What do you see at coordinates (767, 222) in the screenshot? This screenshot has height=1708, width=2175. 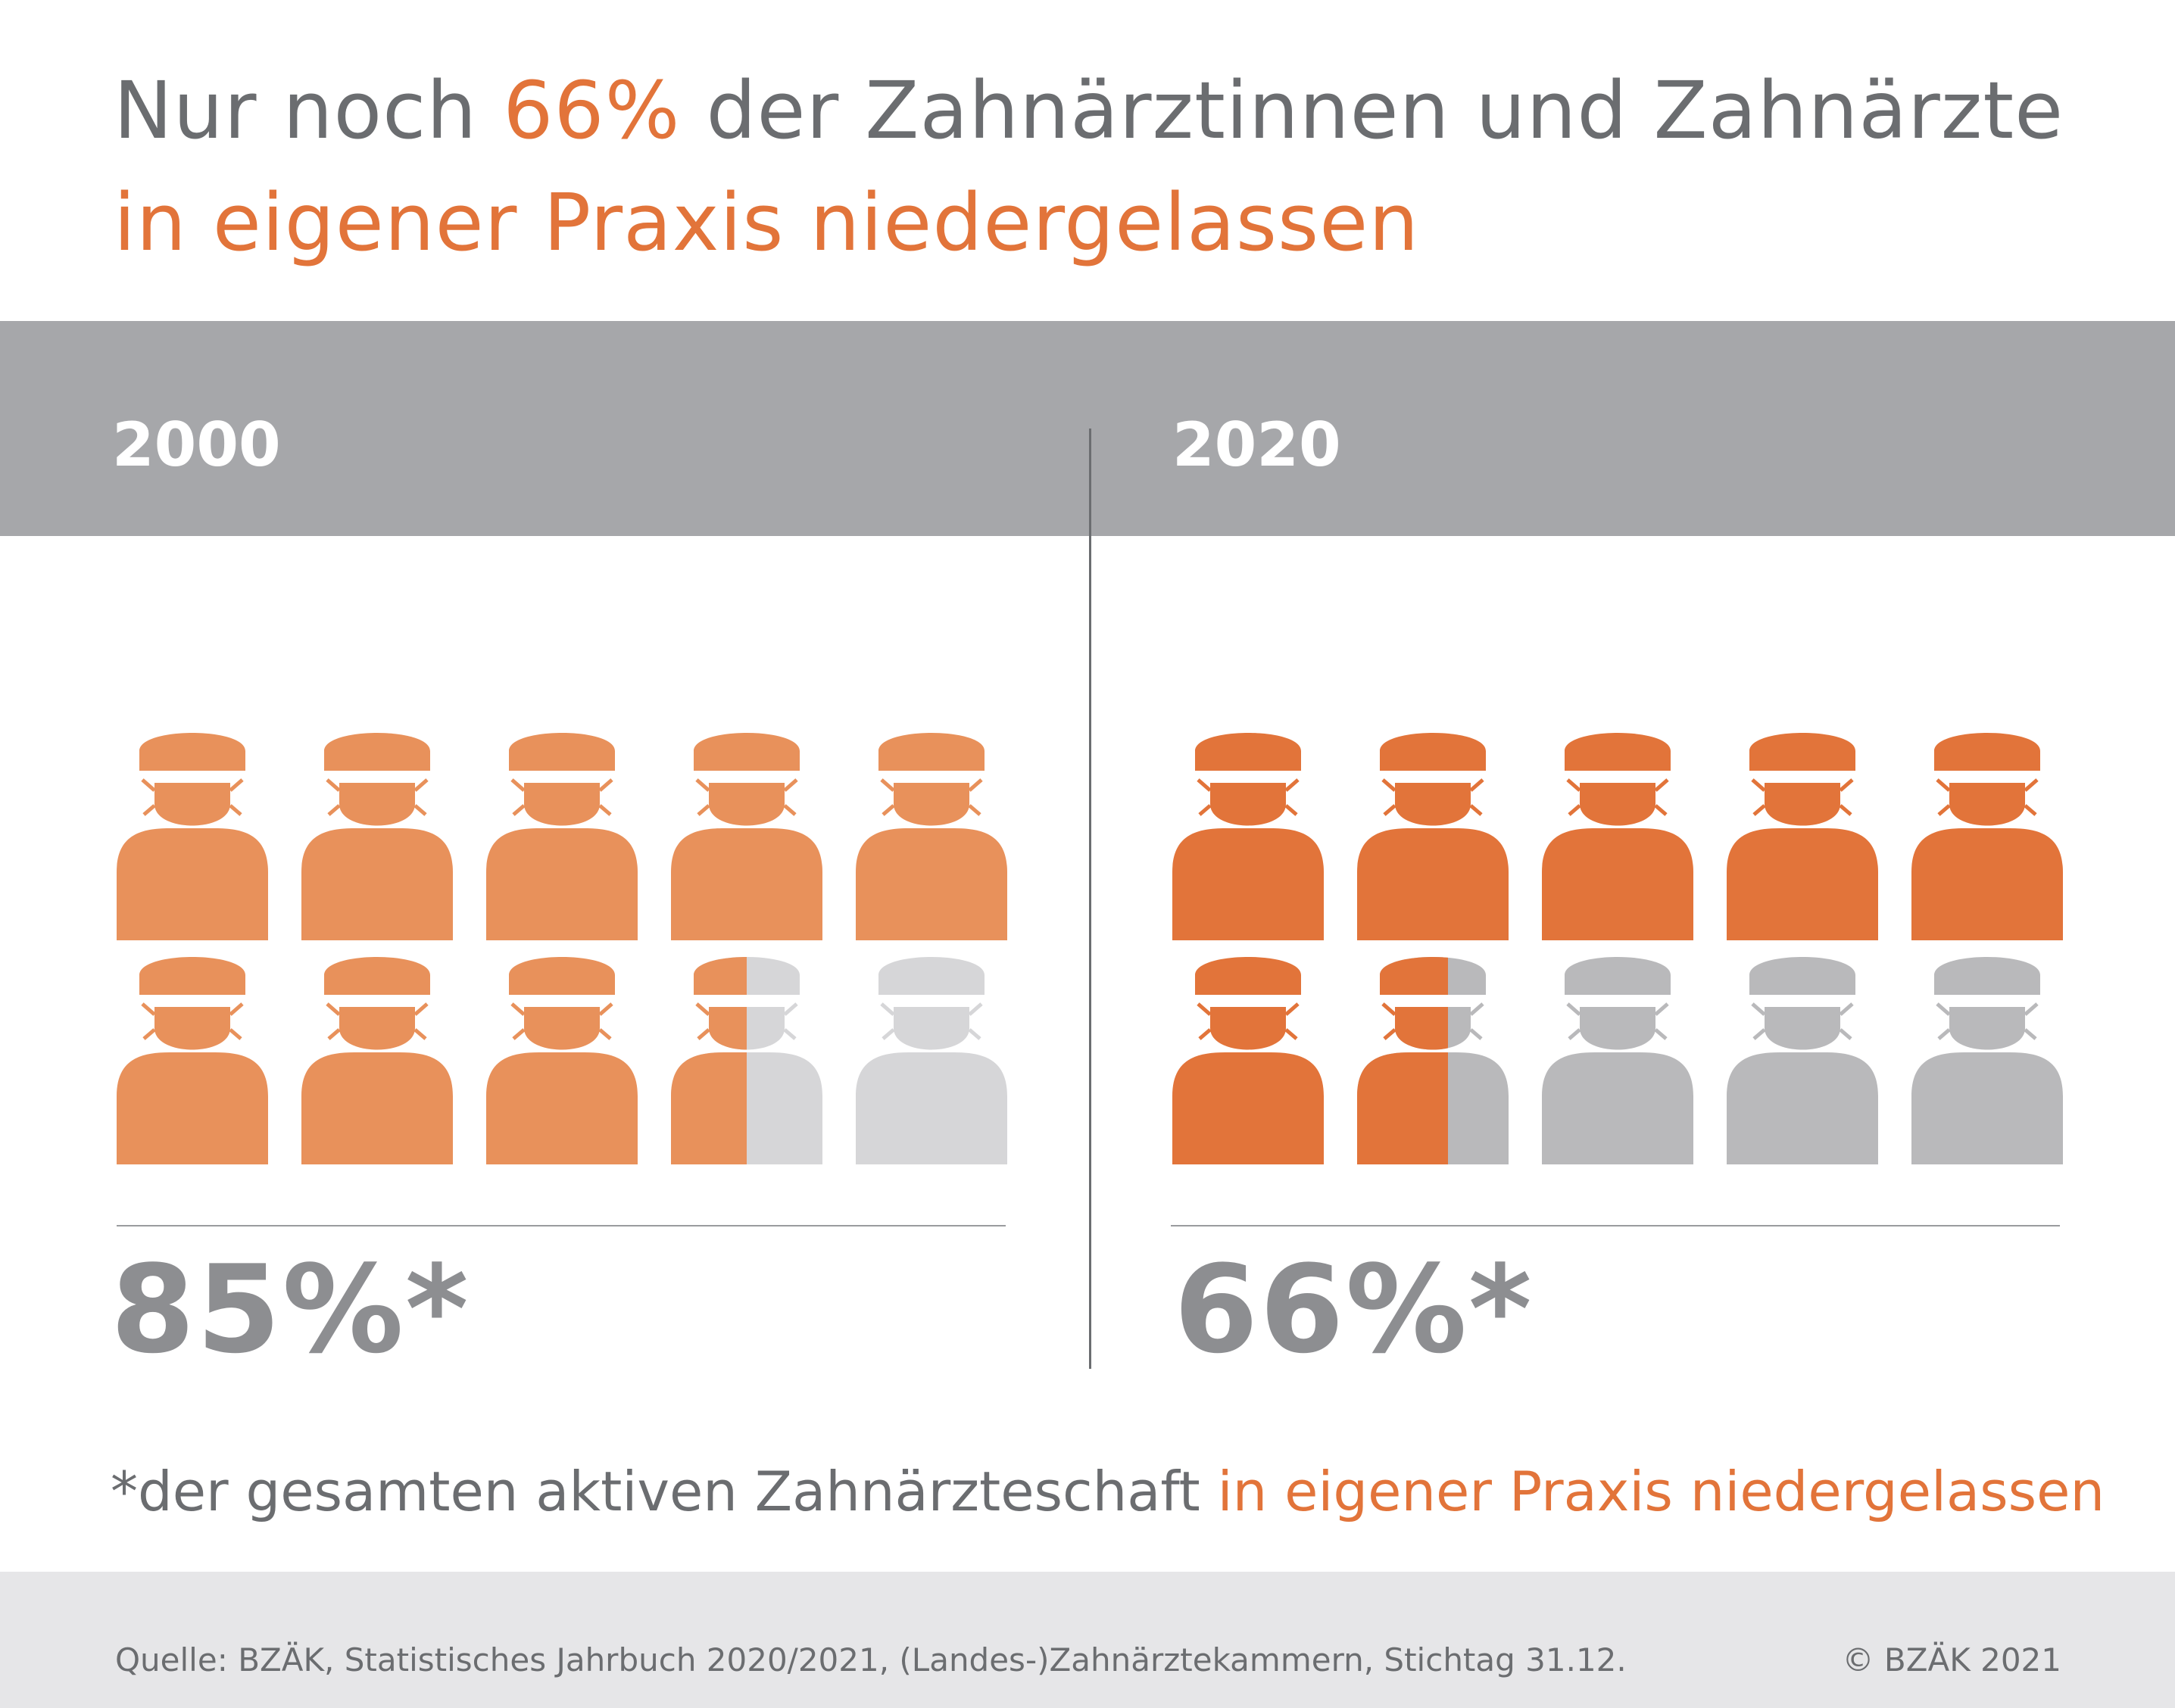 I see `headline-line2: in eigener Praxis niedergelassen` at bounding box center [767, 222].